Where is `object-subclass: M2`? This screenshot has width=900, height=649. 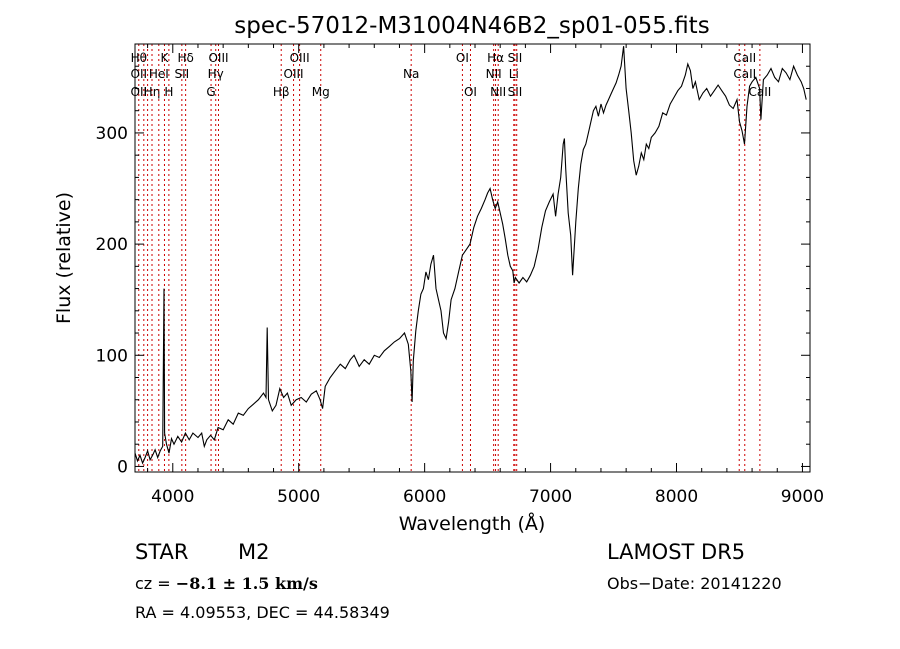 object-subclass: M2 is located at coordinates (254, 552).